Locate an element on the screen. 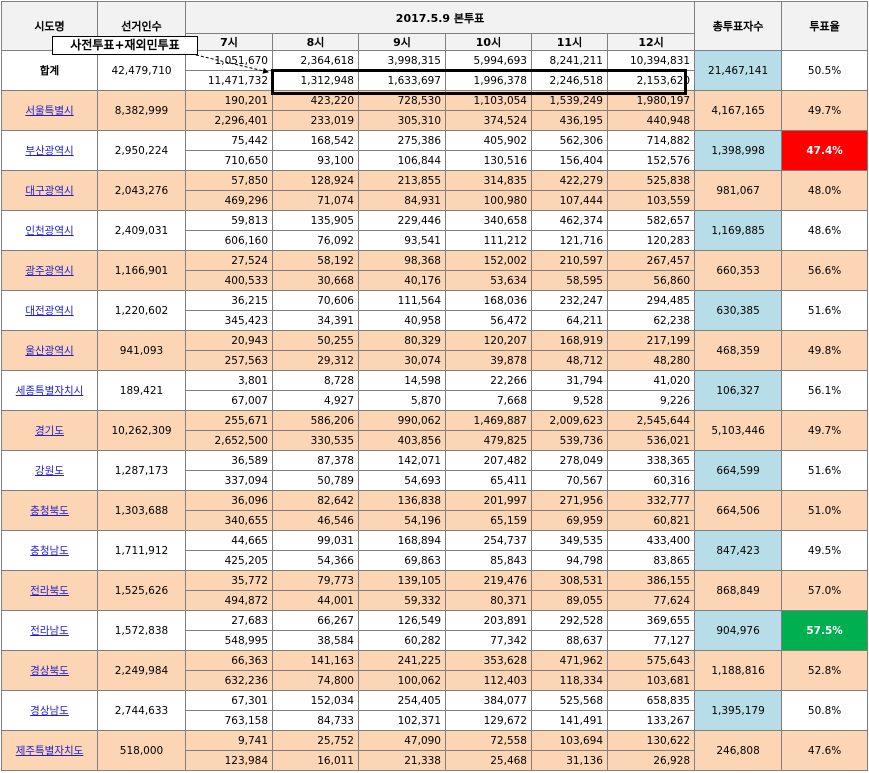  region-name: 광주광역시 is located at coordinates (49, 270).